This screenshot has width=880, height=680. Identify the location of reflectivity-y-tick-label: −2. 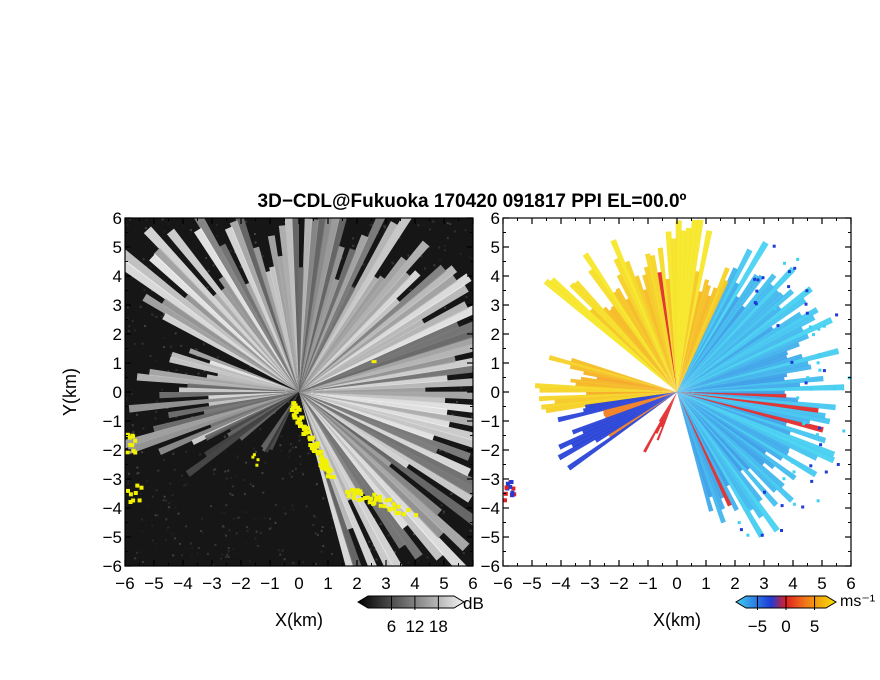
(112, 450).